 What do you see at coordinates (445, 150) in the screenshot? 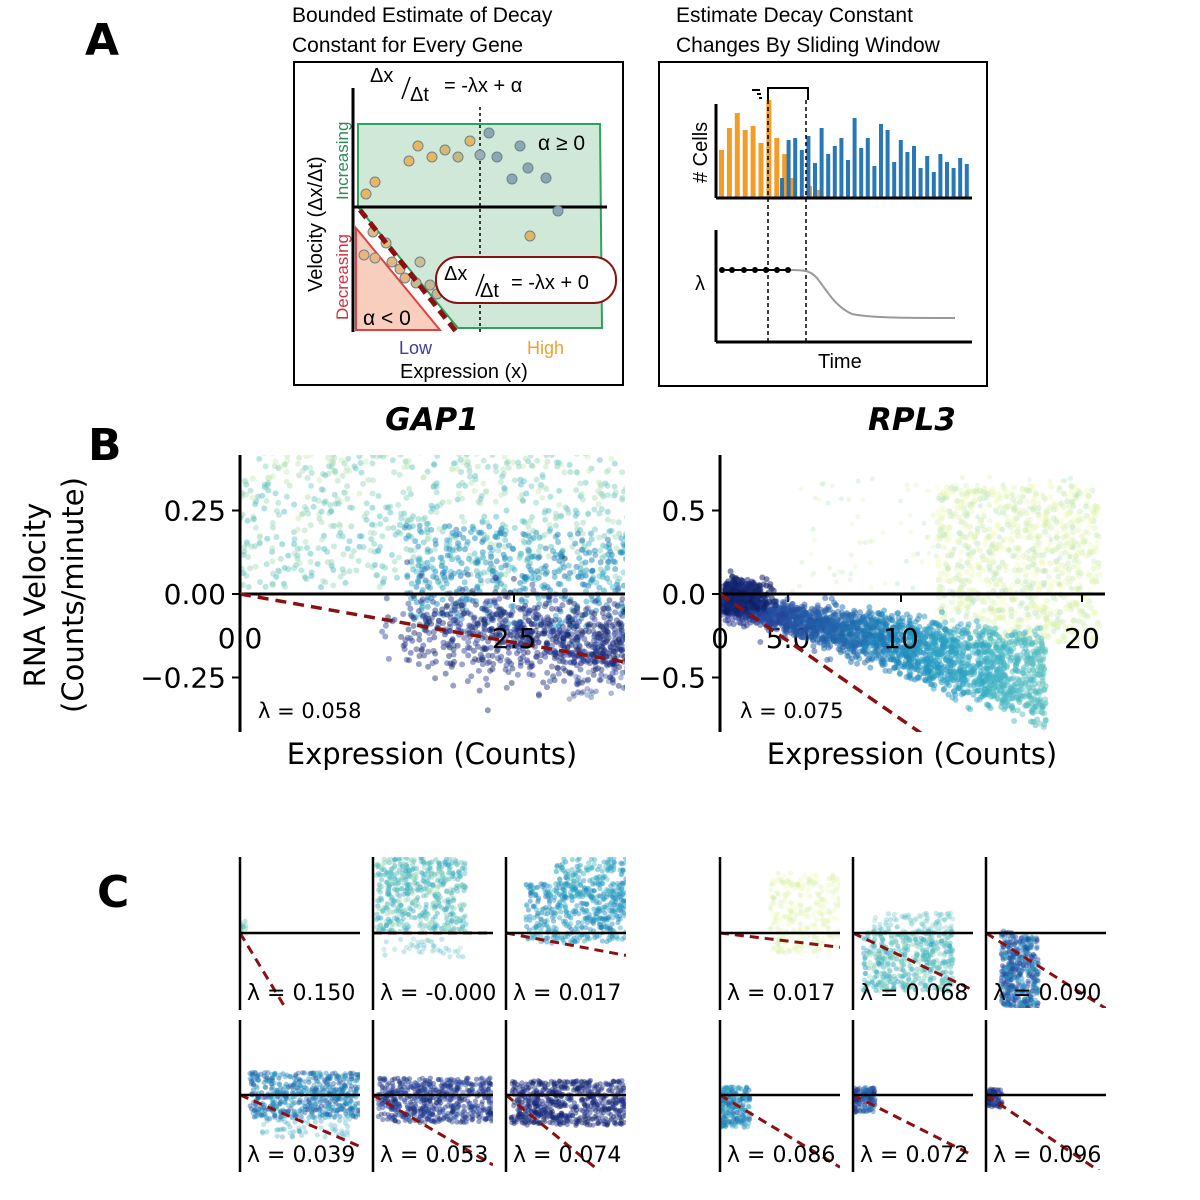
I see `velocity-dot` at bounding box center [445, 150].